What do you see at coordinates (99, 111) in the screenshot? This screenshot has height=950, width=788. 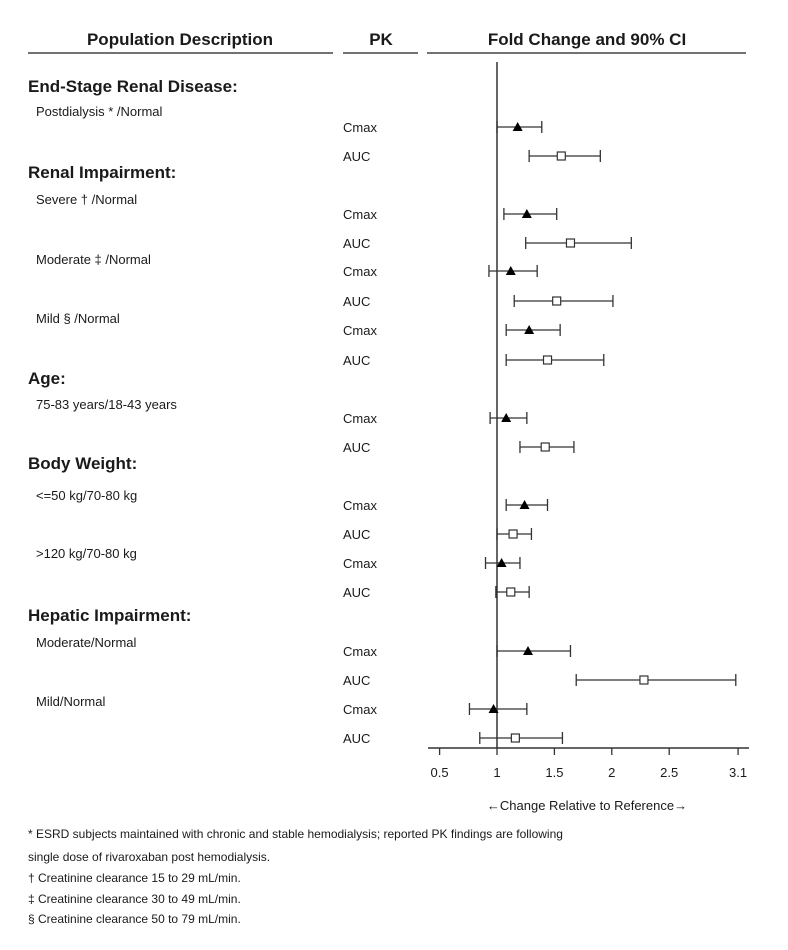 I see `subgroup-label: Postdialysis * /Normal` at bounding box center [99, 111].